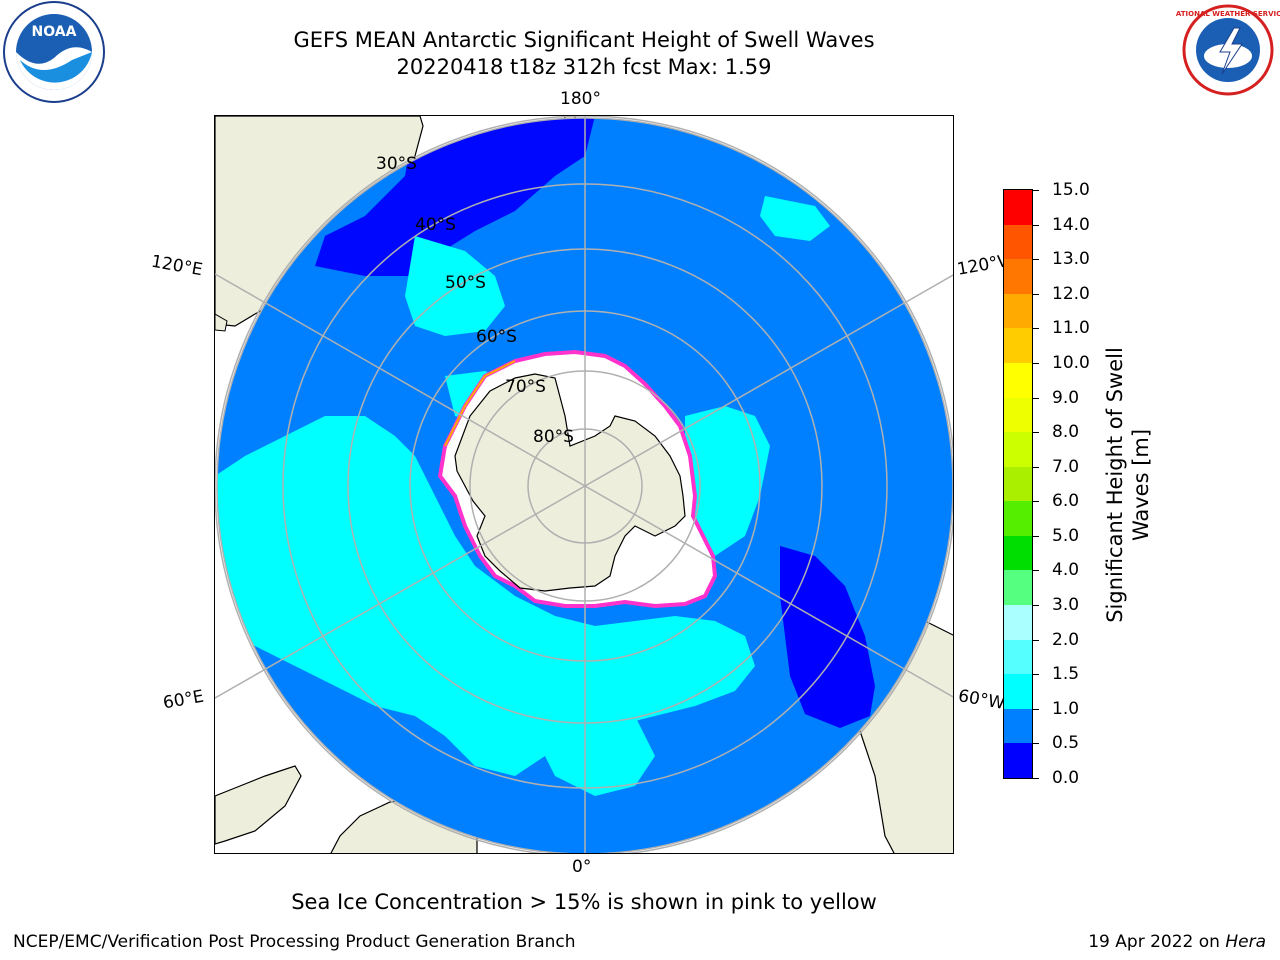 The width and height of the screenshot is (1280, 960). Describe the element at coordinates (595, 736) in the screenshot. I see `swell-patch-southern` at that location.